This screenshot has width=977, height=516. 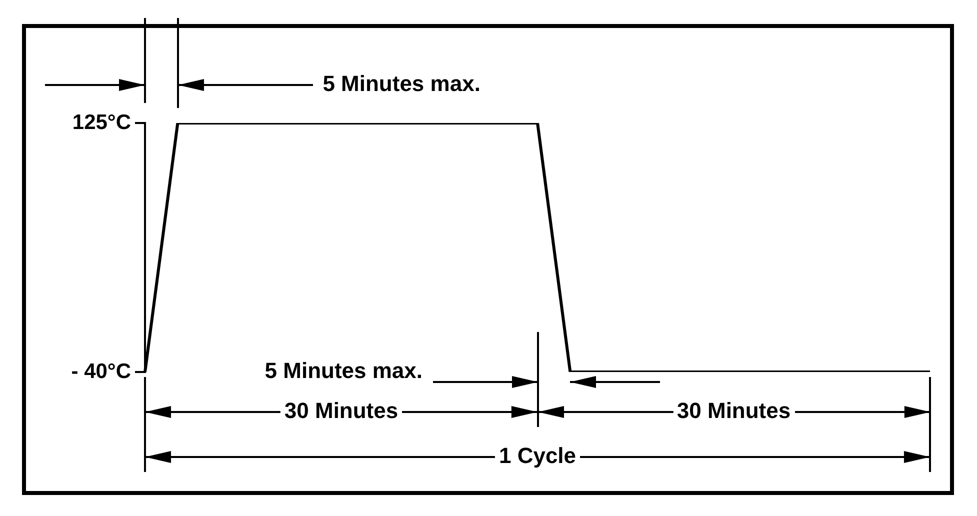 I want to click on y-tick-label: 125°C, so click(x=101, y=122).